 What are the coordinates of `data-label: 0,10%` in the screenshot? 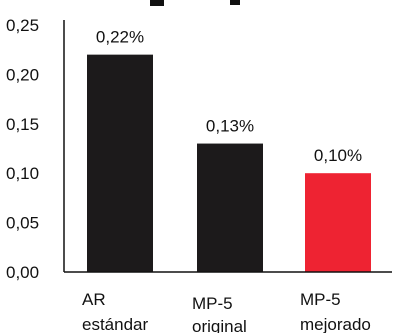 It's located at (338, 155).